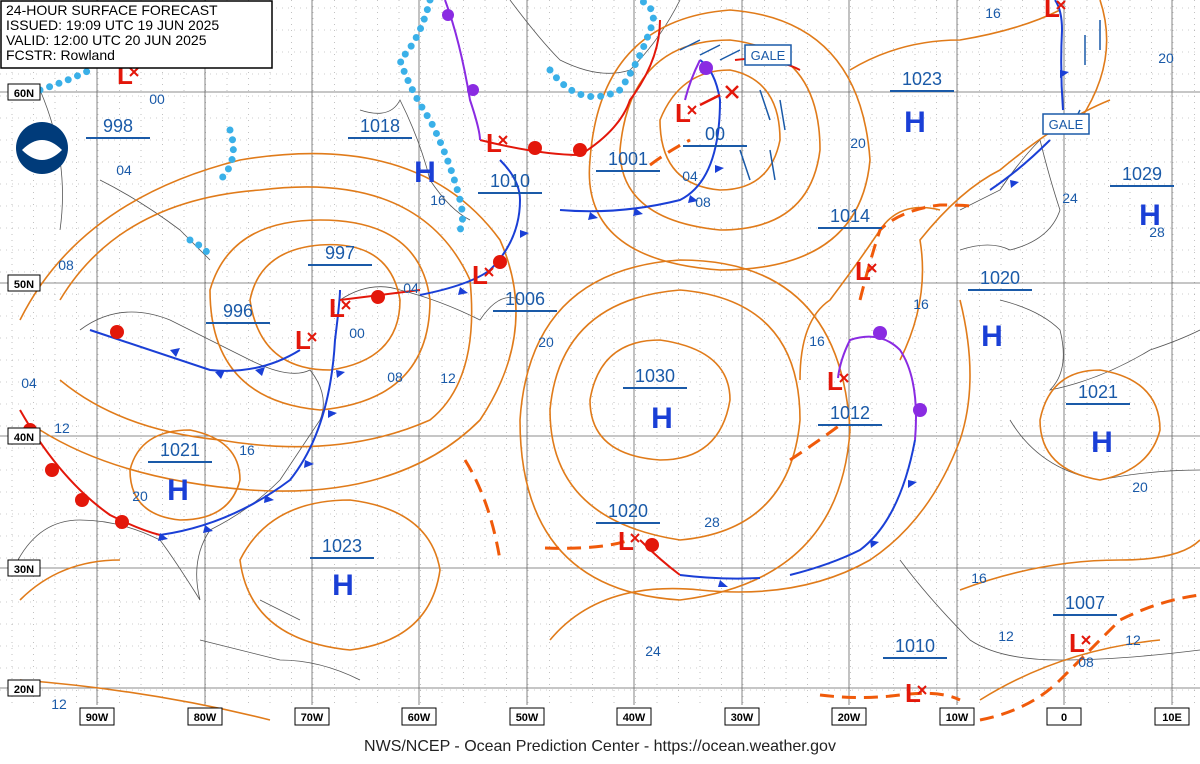  What do you see at coordinates (1142, 174) in the screenshot?
I see `high-pressure: 1029` at bounding box center [1142, 174].